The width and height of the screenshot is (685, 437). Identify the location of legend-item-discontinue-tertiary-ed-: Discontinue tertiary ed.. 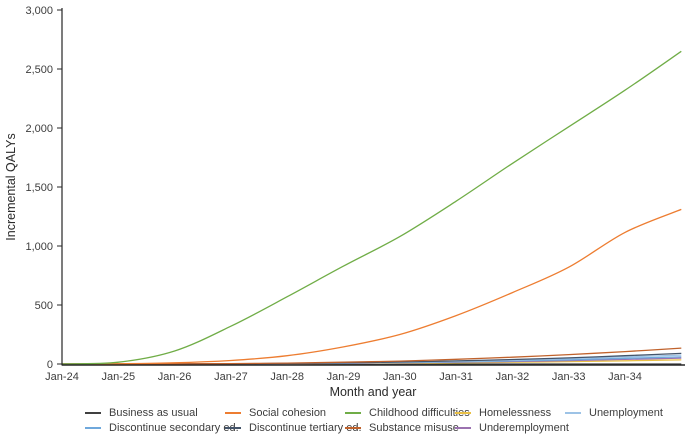
(293, 428).